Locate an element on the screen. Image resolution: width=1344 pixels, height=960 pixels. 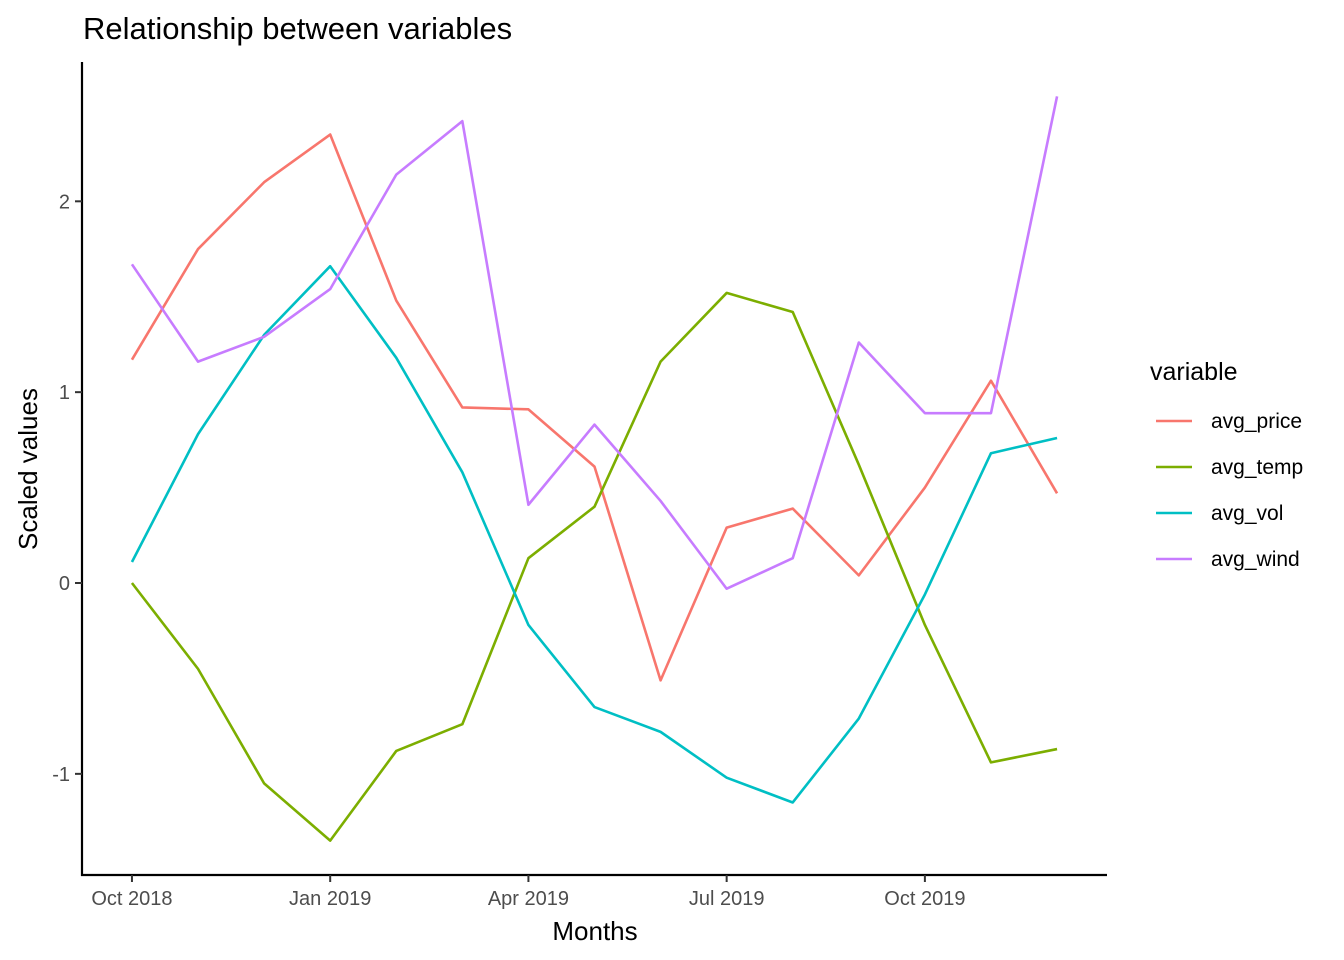
y-tick-label: 1 is located at coordinates (64, 393).